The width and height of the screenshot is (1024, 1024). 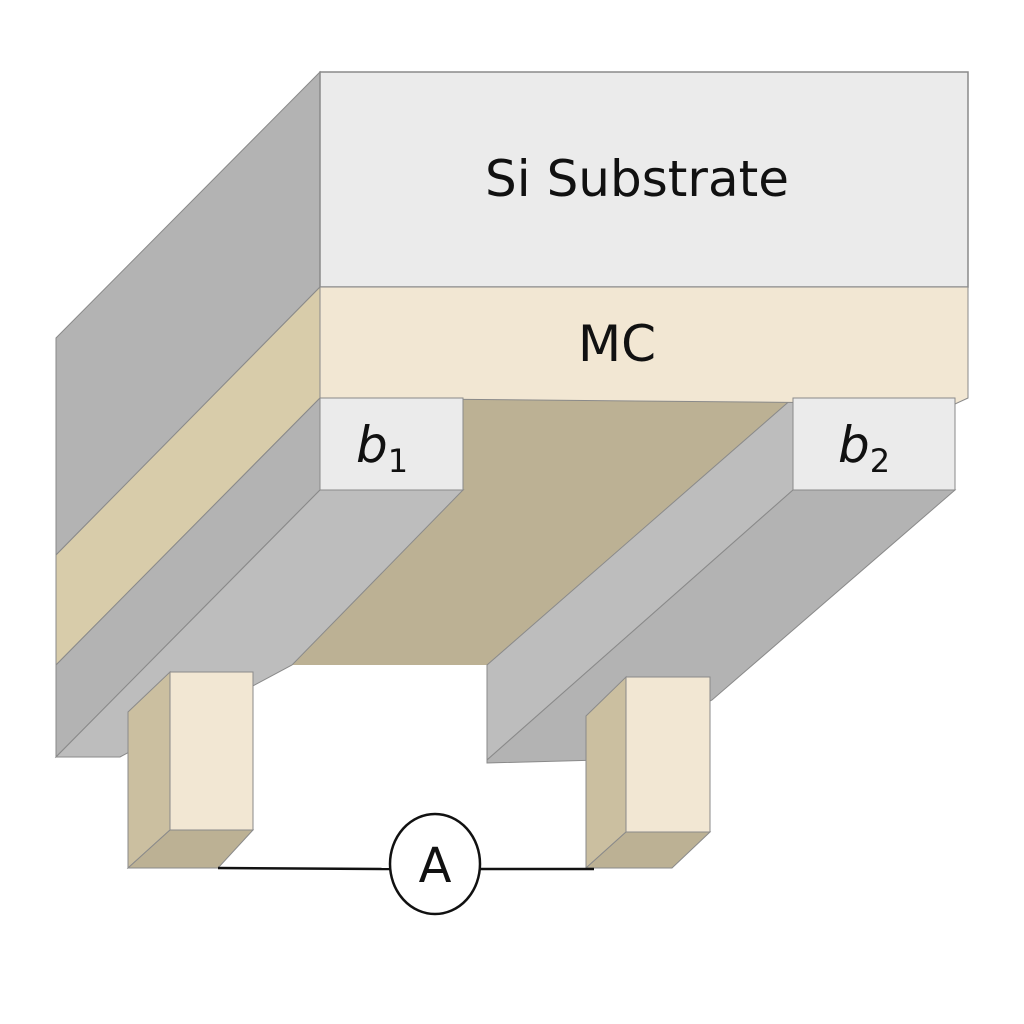 I want to click on mc-label: MC, so click(x=617, y=344).